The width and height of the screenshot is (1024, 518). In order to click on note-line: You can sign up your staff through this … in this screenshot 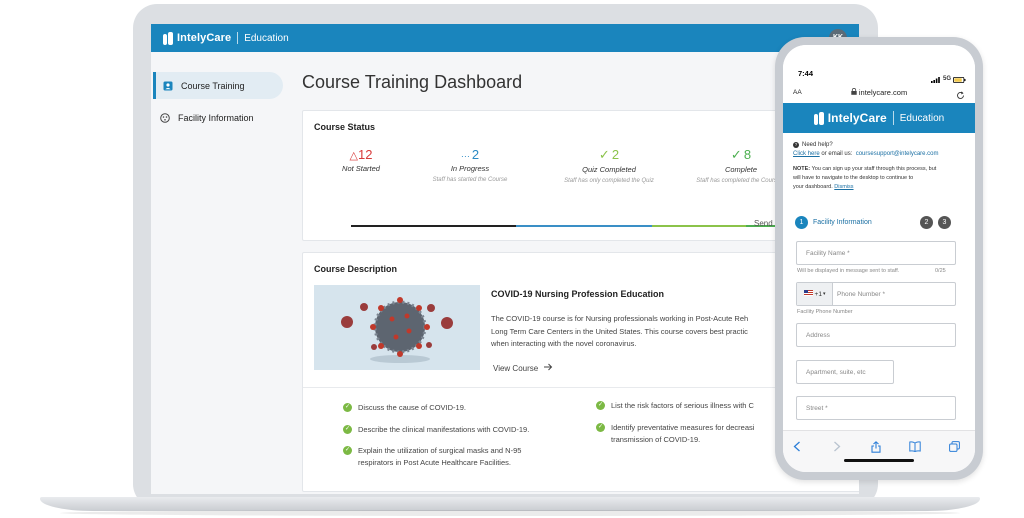, I will do `click(874, 169)`.